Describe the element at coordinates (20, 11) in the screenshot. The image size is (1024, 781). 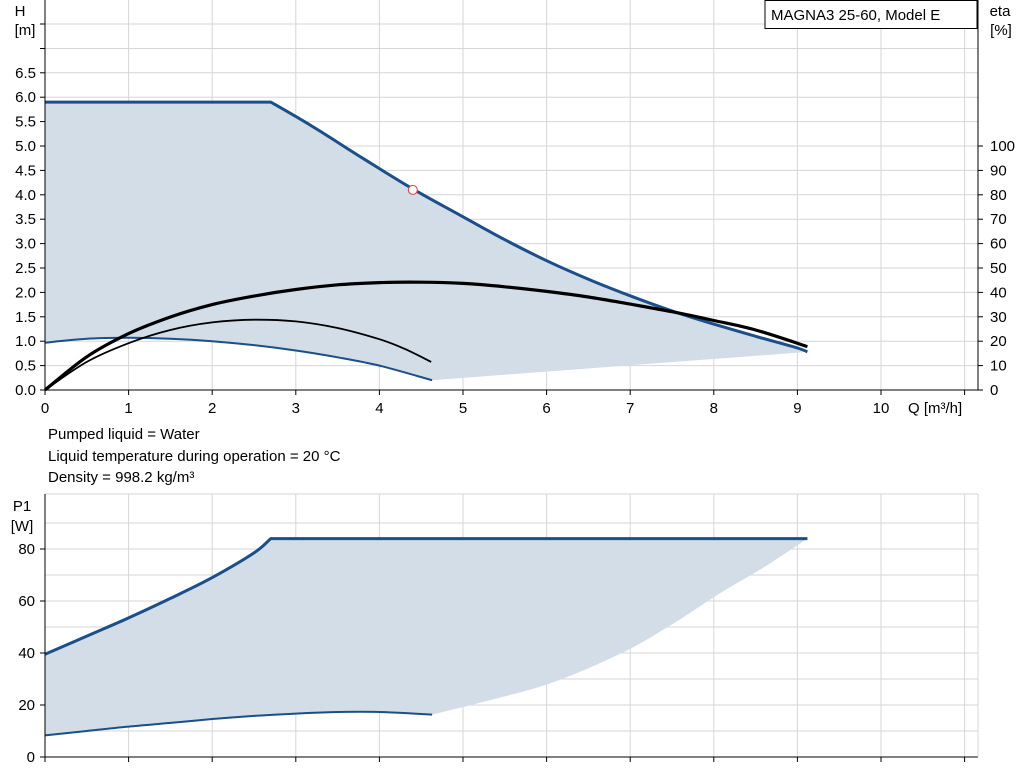
I see `head-axis-label: H` at that location.